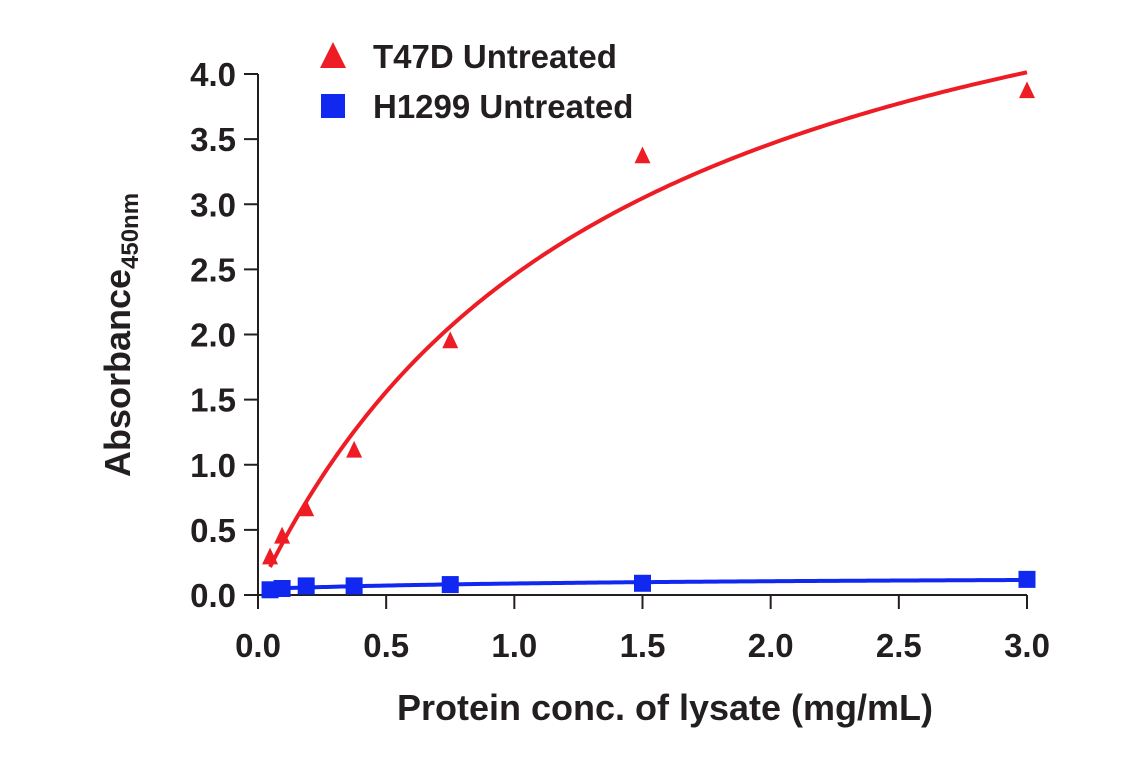 The width and height of the screenshot is (1141, 768). I want to click on y-axis-title: Absorbance450nm, so click(120, 335).